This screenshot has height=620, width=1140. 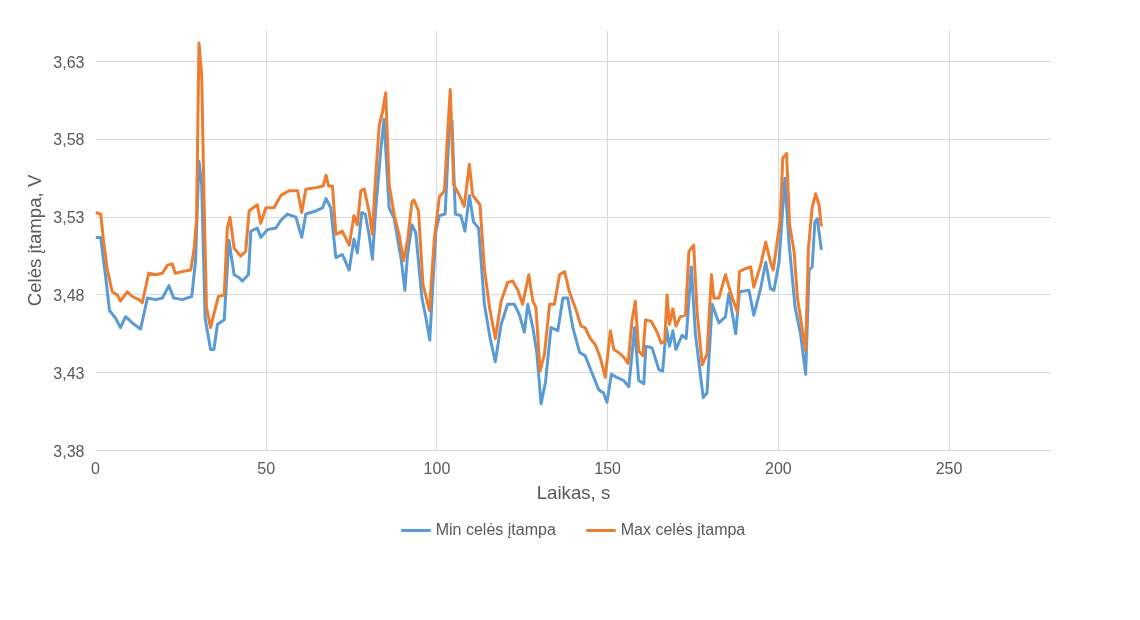 I want to click on y-tick-label: 3,63, so click(x=69, y=62).